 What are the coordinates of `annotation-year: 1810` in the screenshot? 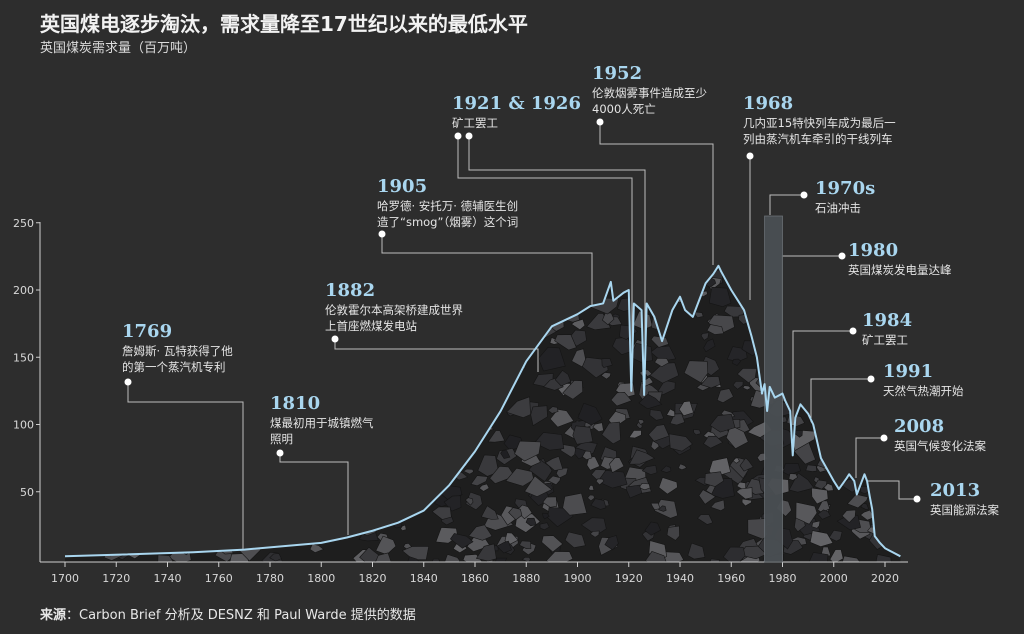 It's located at (295, 403).